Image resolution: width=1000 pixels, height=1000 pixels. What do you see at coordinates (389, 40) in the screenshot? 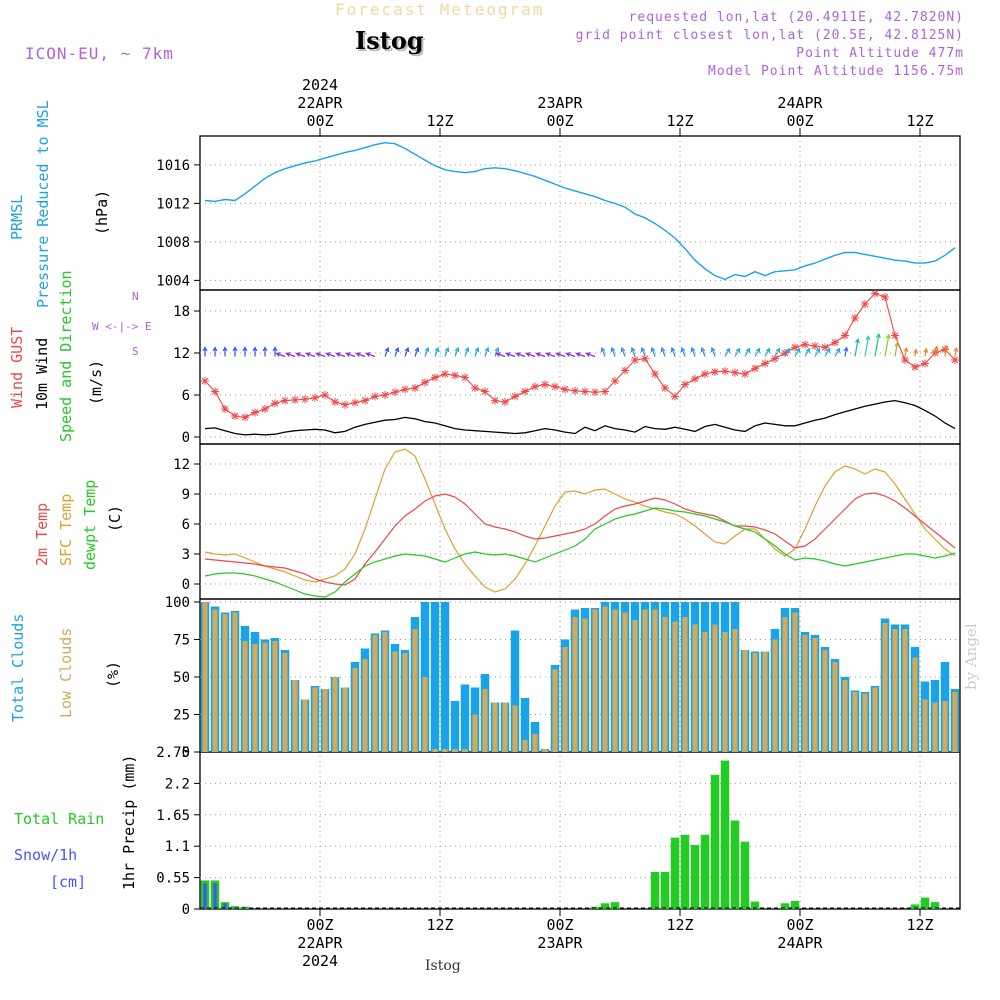
I see `station-name: Istog` at bounding box center [389, 40].